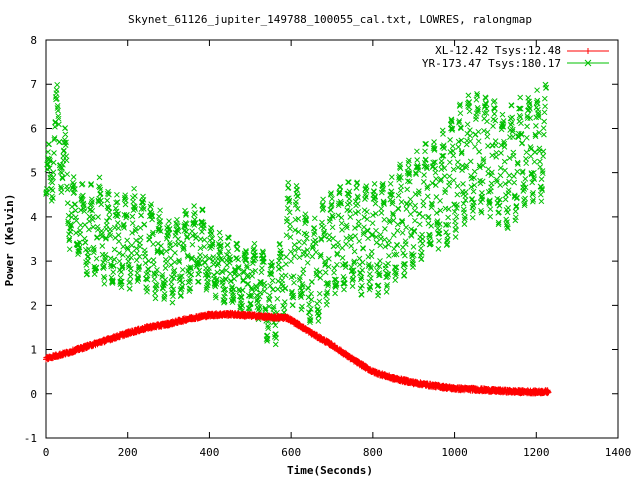 The image size is (640, 480). What do you see at coordinates (291, 452) in the screenshot?
I see `x-tick-label: 600` at bounding box center [291, 452].